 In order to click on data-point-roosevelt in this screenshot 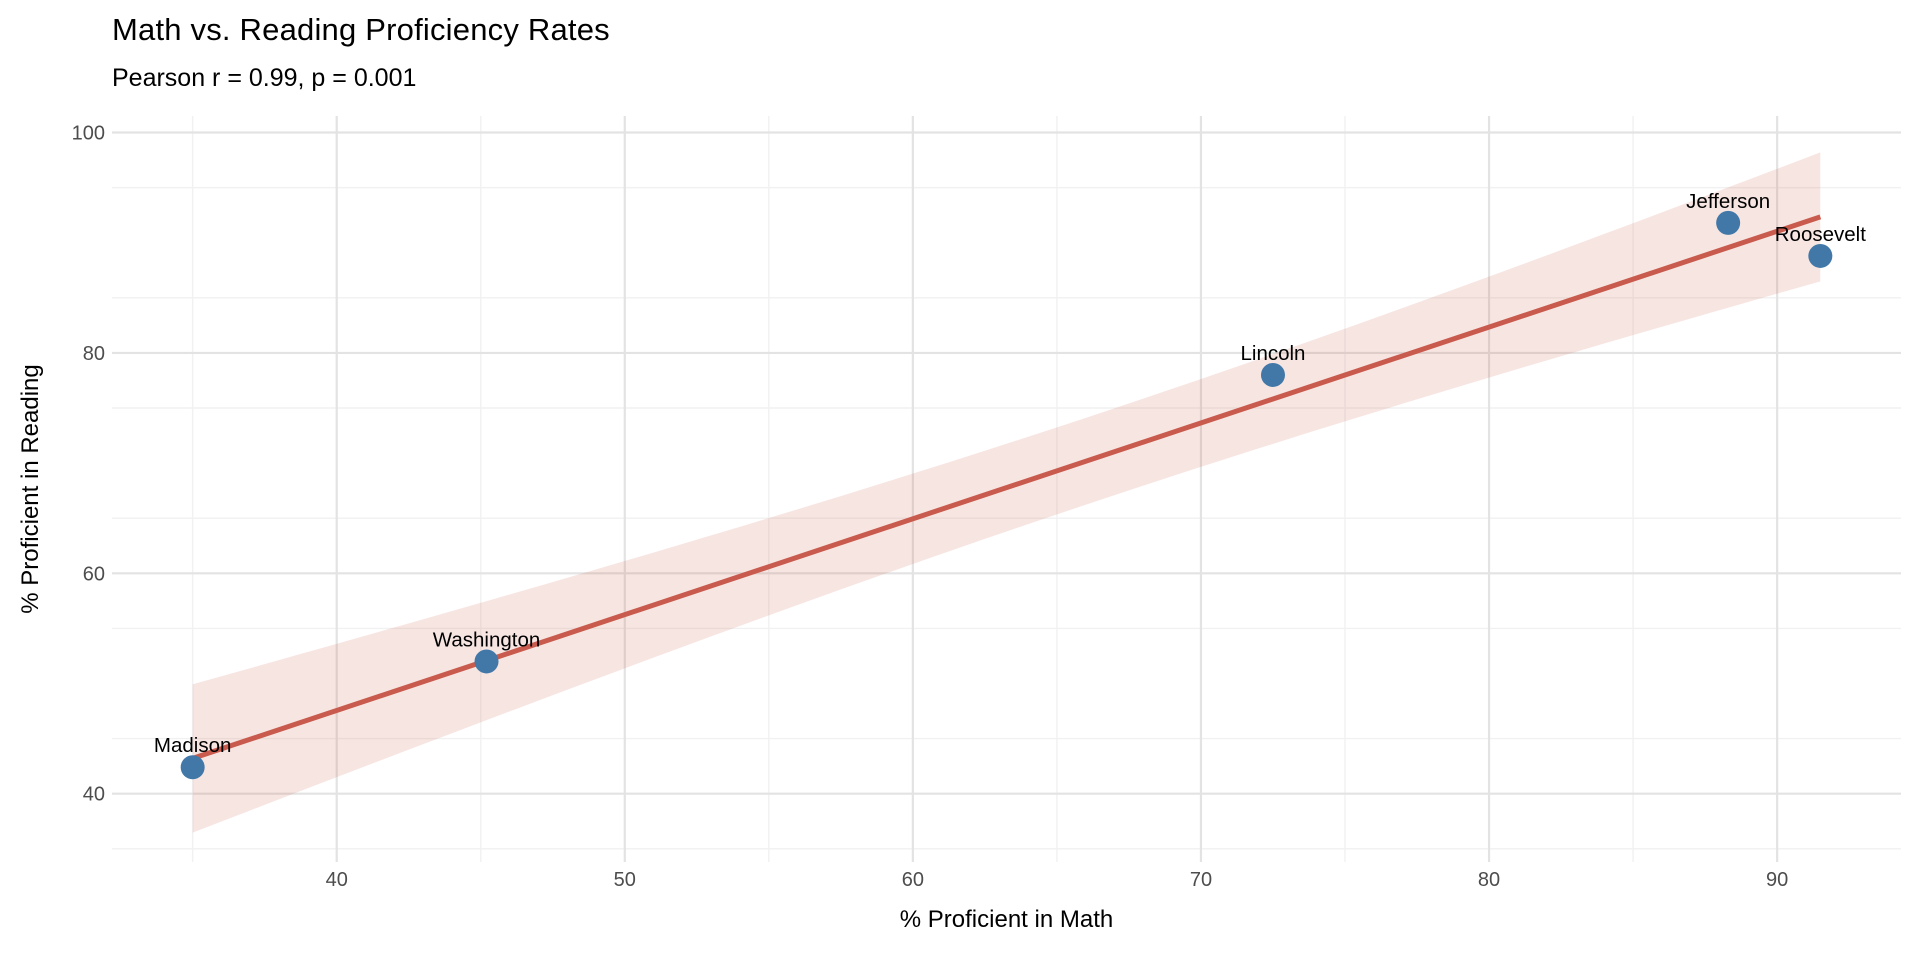, I will do `click(1820, 255)`.